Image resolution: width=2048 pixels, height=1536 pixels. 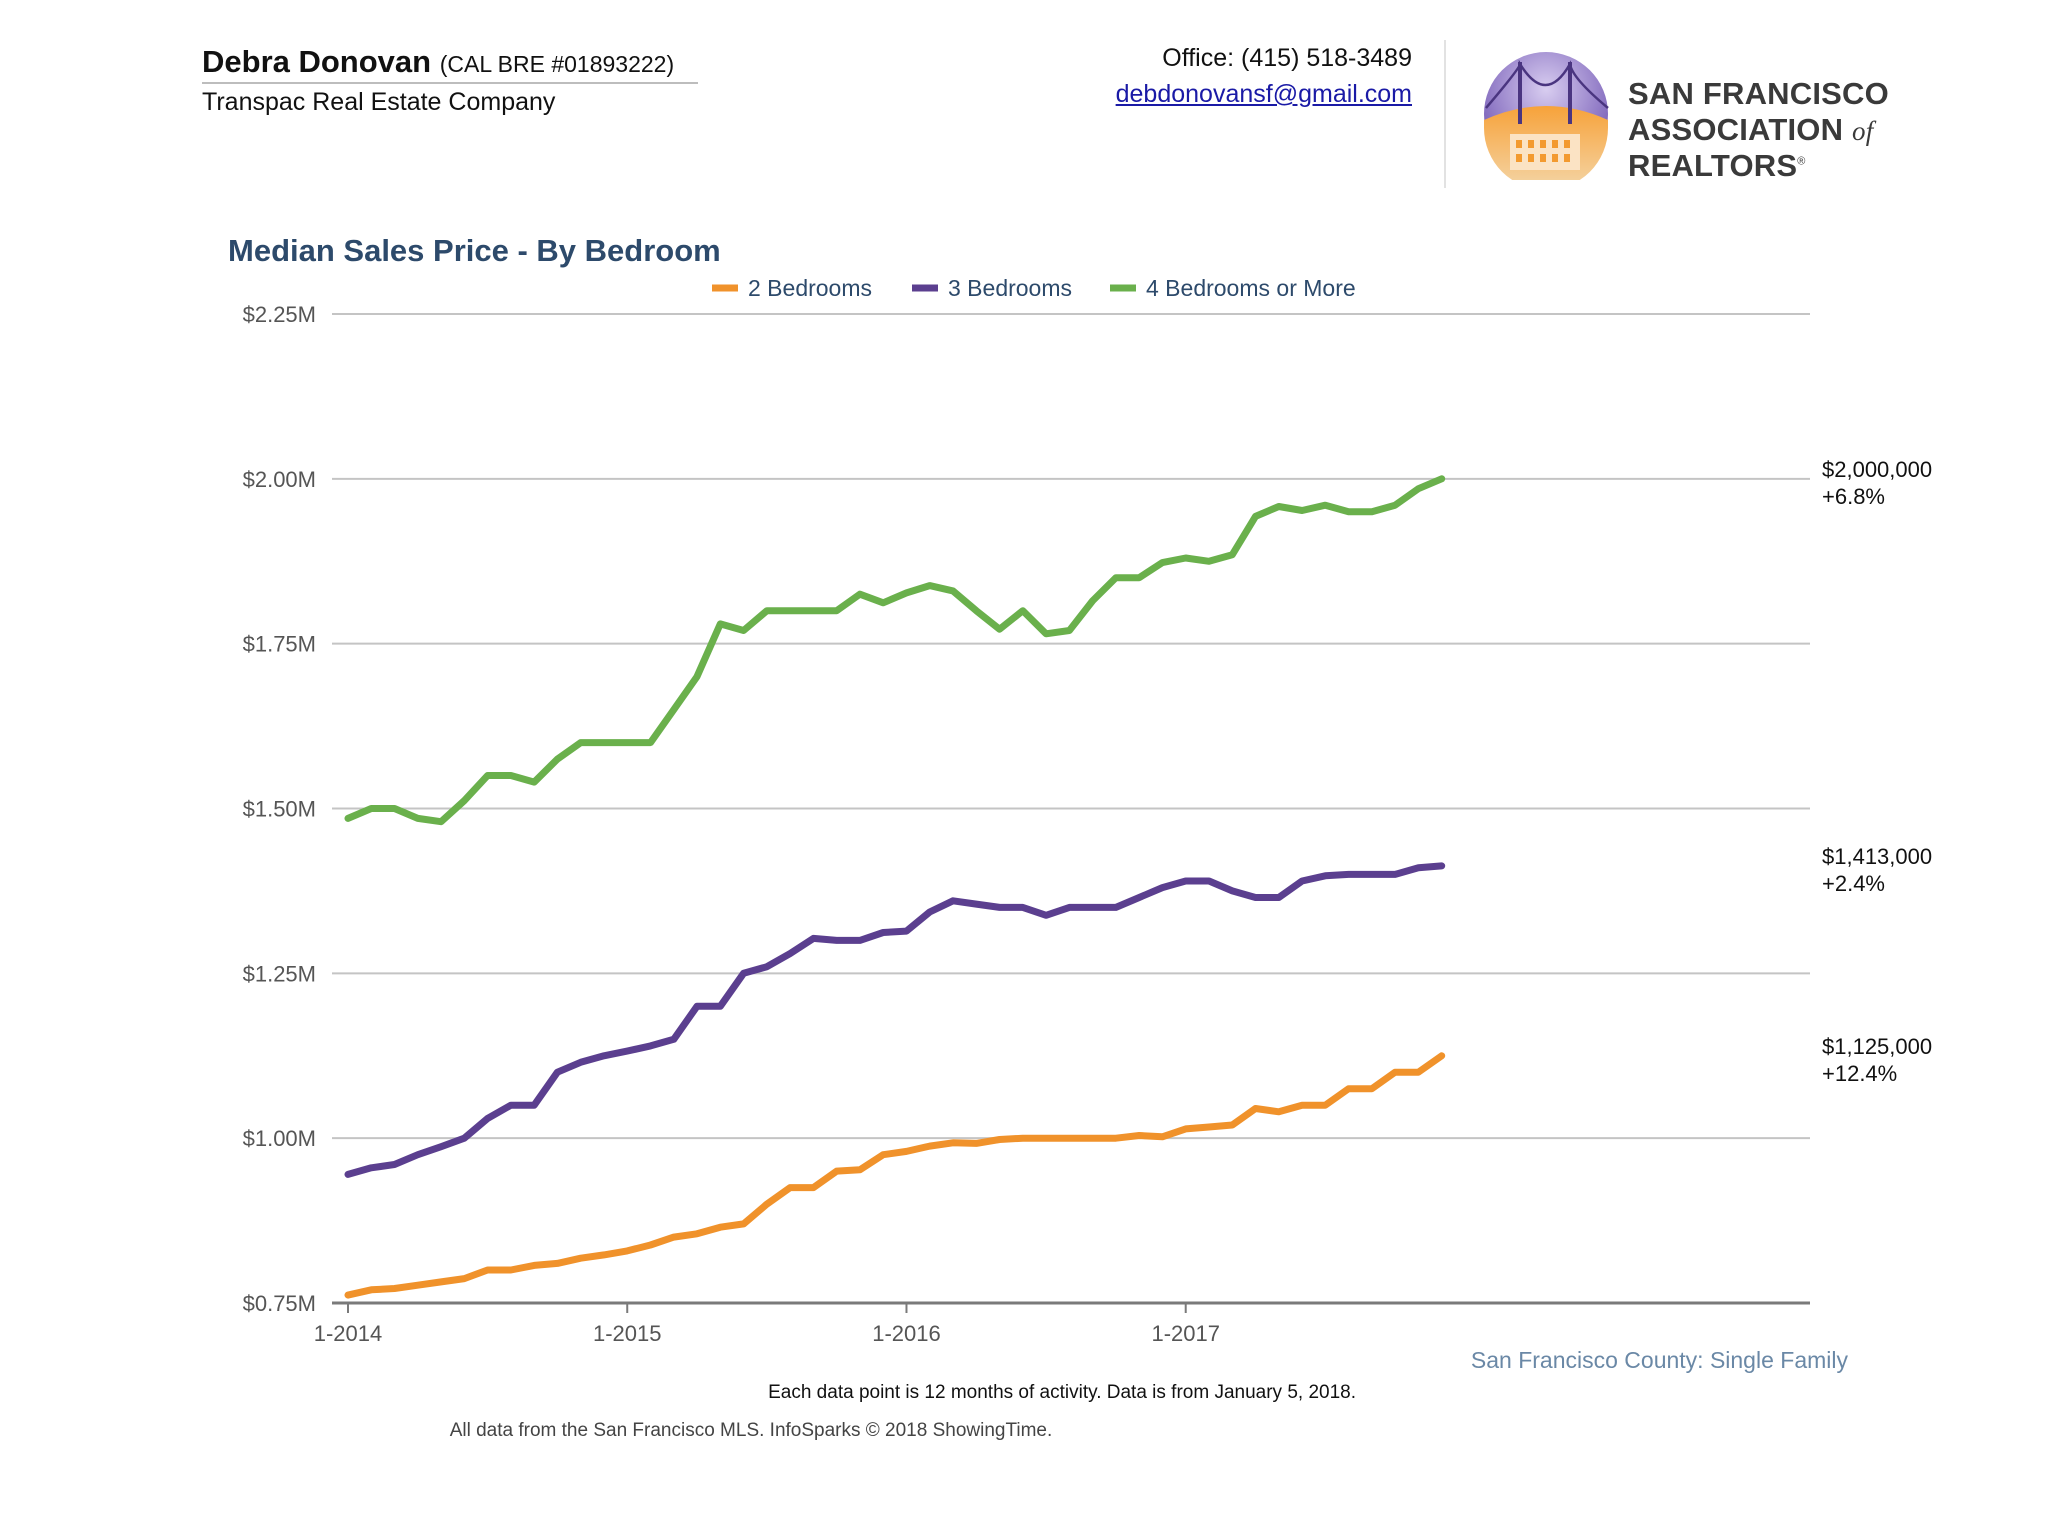 What do you see at coordinates (1660, 1360) in the screenshot?
I see `chart-subtitle: San Francisco County: Single Family` at bounding box center [1660, 1360].